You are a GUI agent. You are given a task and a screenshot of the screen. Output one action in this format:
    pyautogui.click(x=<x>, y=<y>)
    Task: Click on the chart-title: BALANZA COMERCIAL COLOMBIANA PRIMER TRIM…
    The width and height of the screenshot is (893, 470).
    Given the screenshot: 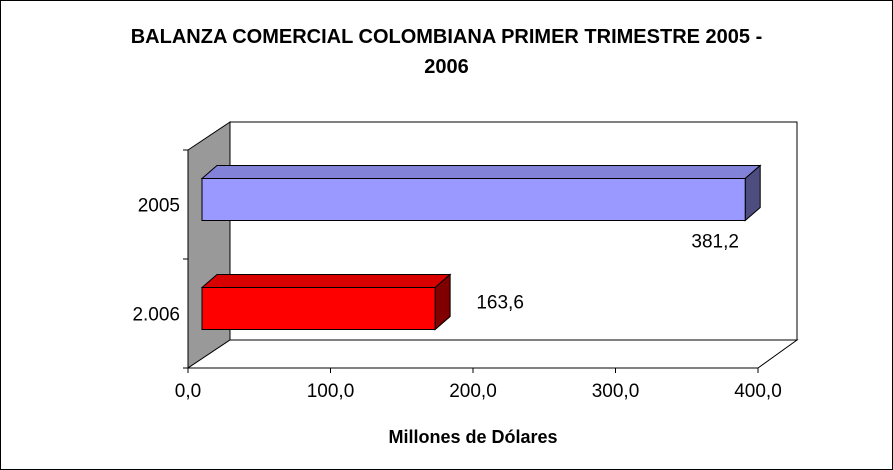 What is the action you would take?
    pyautogui.click(x=446, y=52)
    